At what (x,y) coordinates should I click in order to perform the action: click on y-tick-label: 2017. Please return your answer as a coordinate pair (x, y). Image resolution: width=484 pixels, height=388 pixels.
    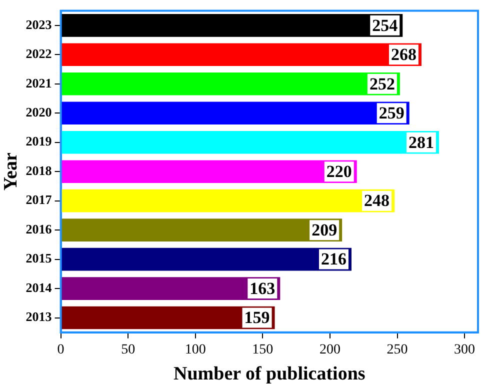
    Looking at the image, I should click on (39, 200).